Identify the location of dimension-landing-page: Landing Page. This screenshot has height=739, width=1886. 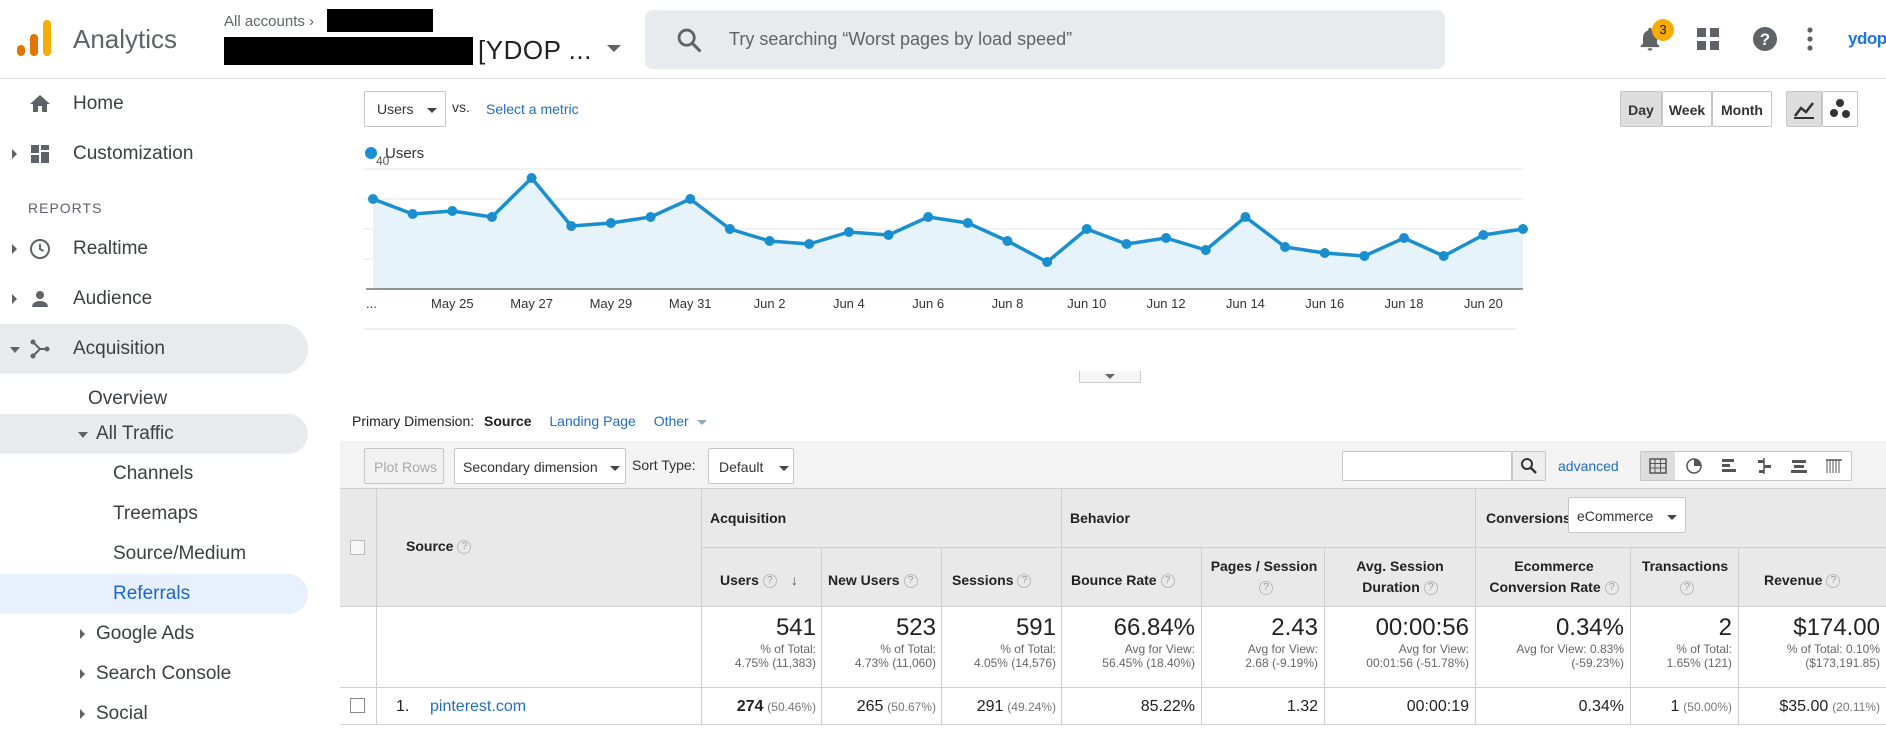
(592, 421).